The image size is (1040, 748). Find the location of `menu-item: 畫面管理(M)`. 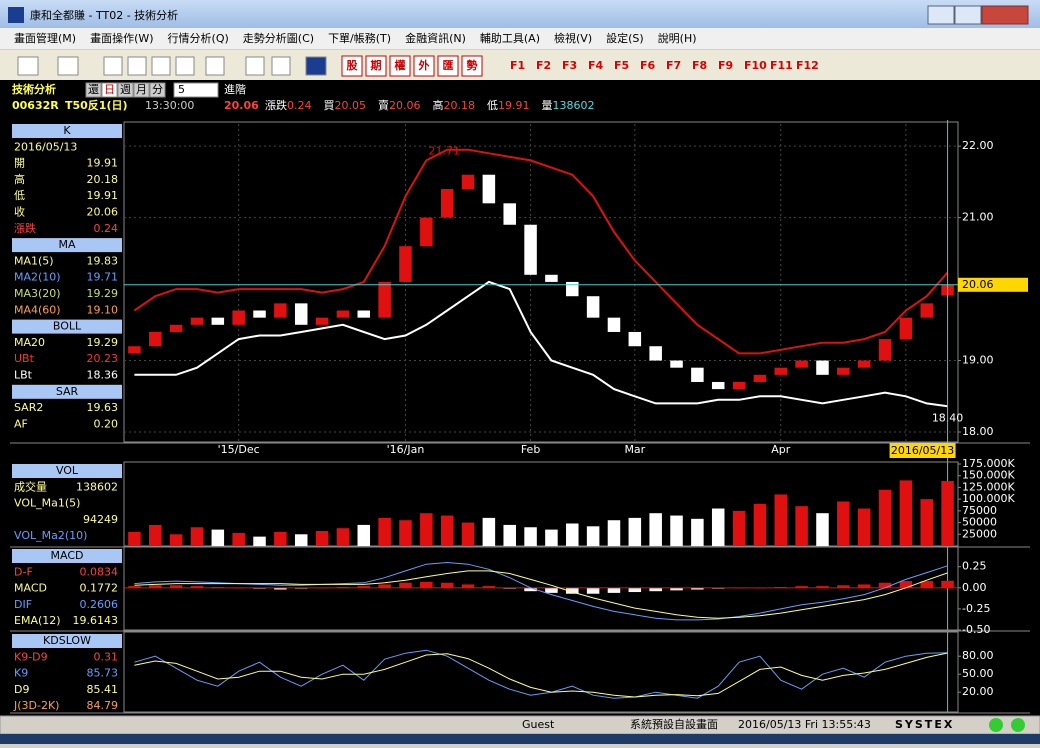

menu-item: 畫面管理(M) is located at coordinates (45, 38).